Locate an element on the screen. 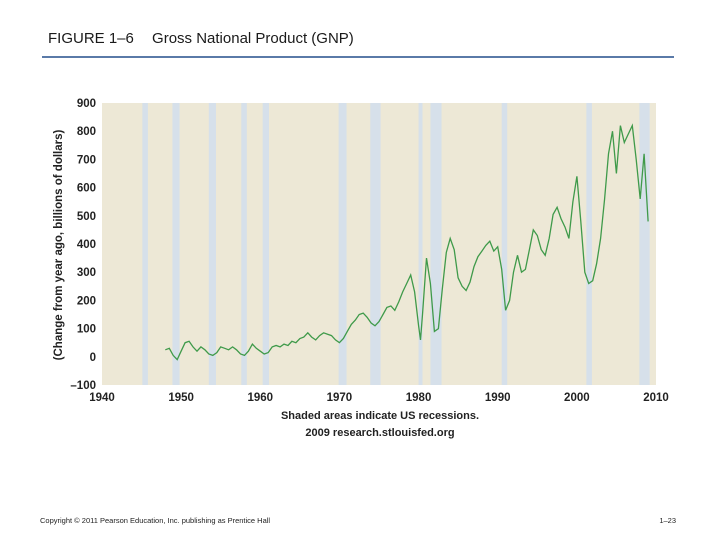 The height and width of the screenshot is (540, 720). y-tick-label: 200 is located at coordinates (86, 301).